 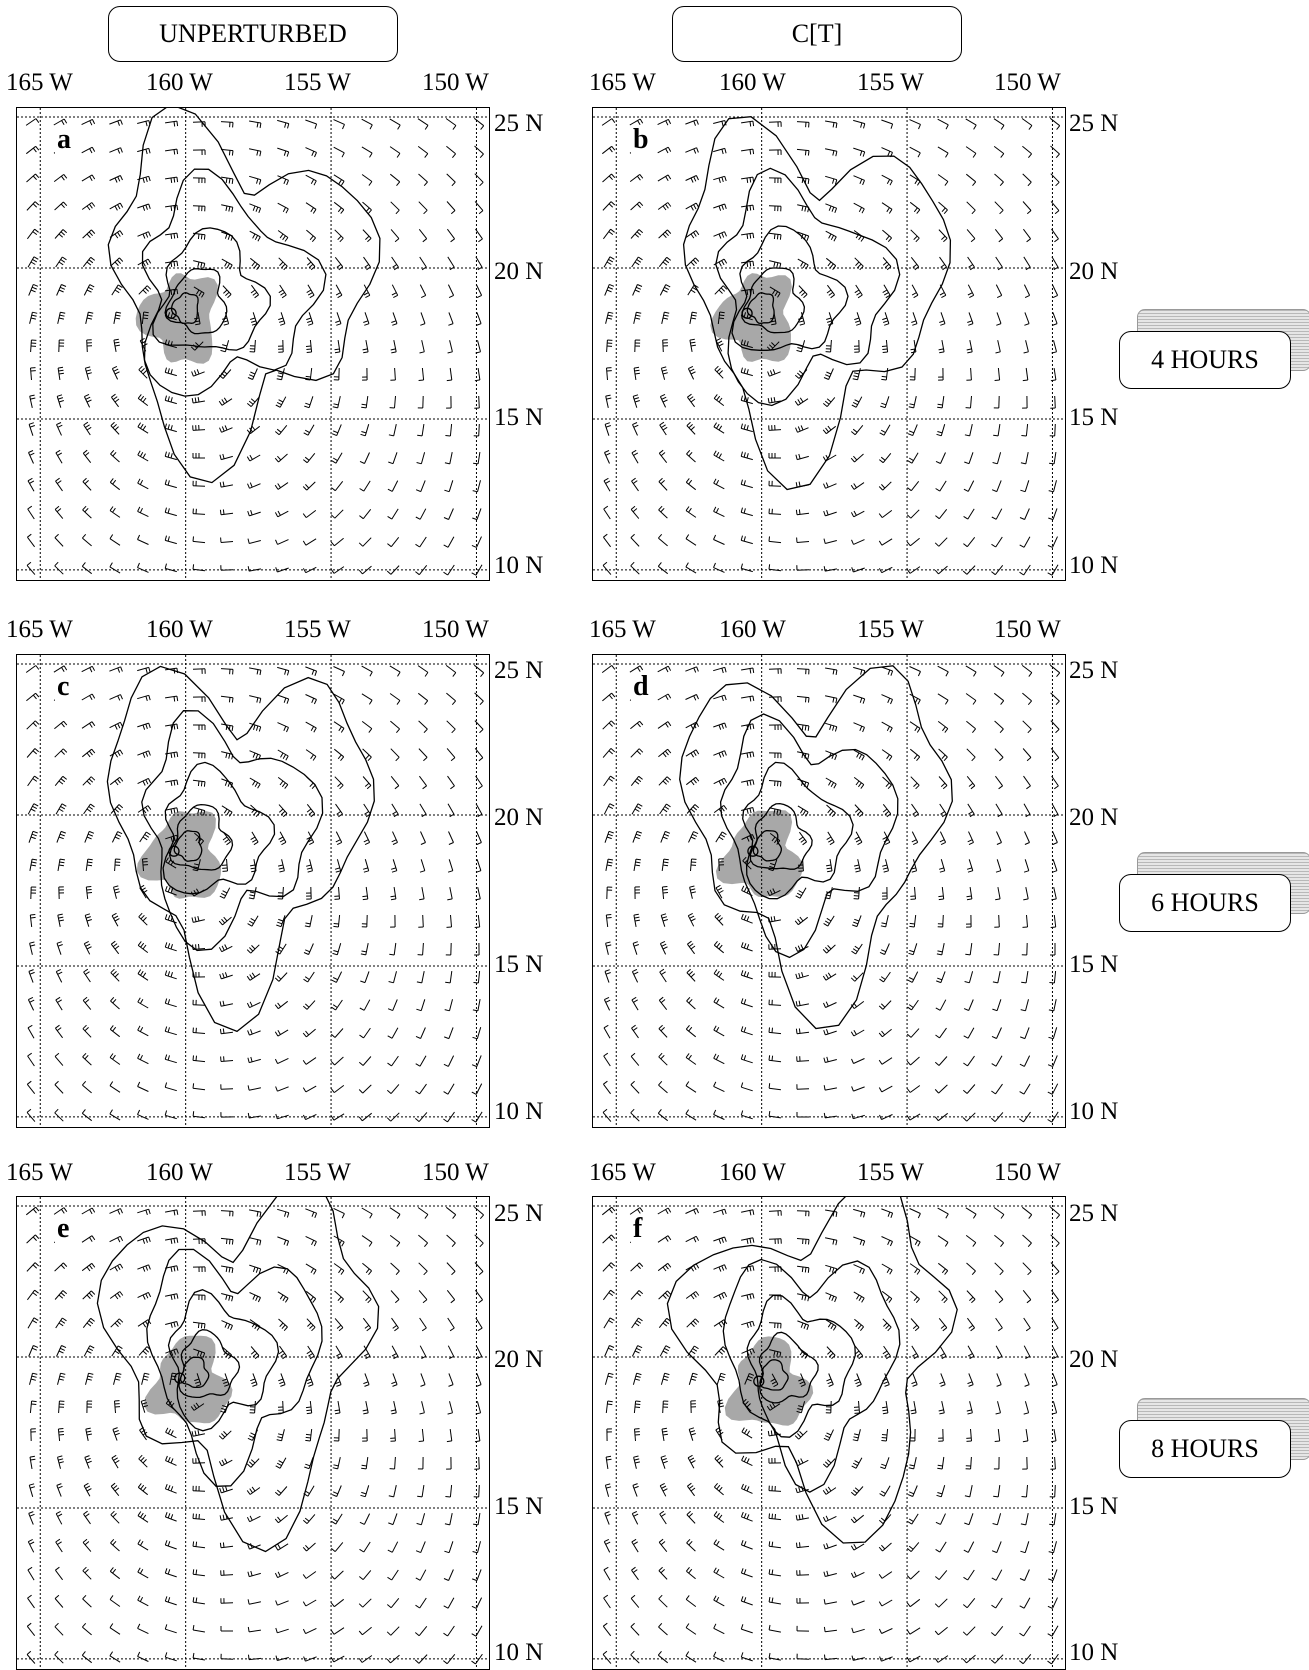 I want to click on lon-label: 160 W, so click(x=179, y=82).